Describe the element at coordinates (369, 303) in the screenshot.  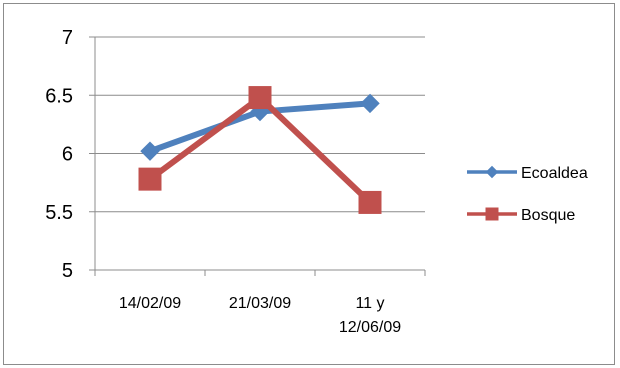
I see `x-tick-label-line: 11 y` at that location.